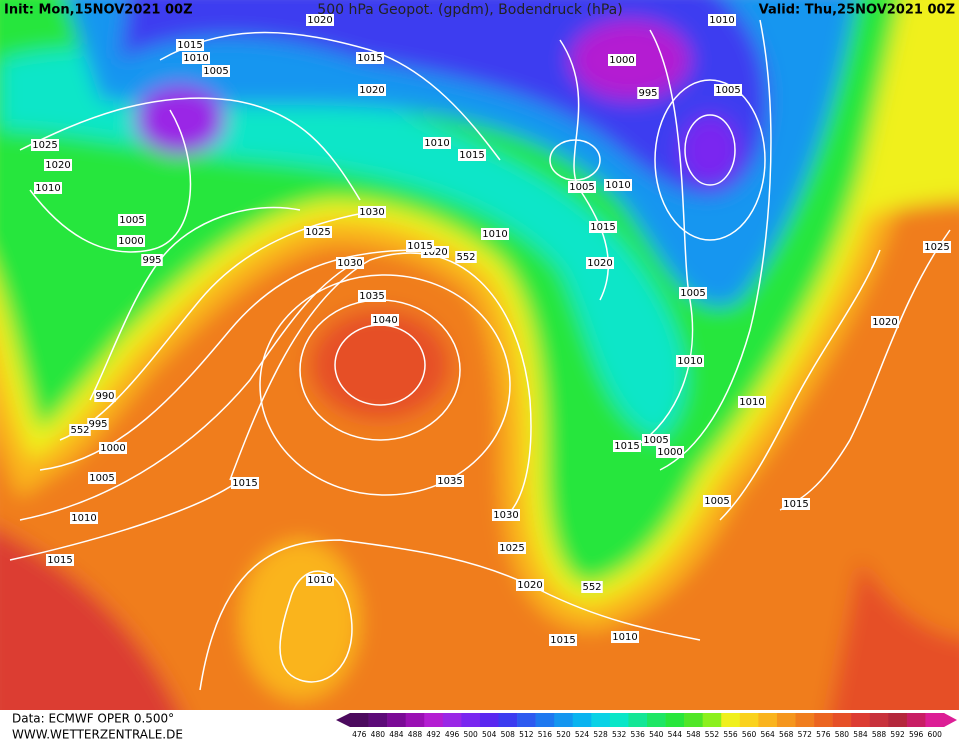 Image resolution: width=959 pixels, height=741 pixels. Describe the element at coordinates (656, 734) in the screenshot. I see `colorbar-label: 540` at that location.